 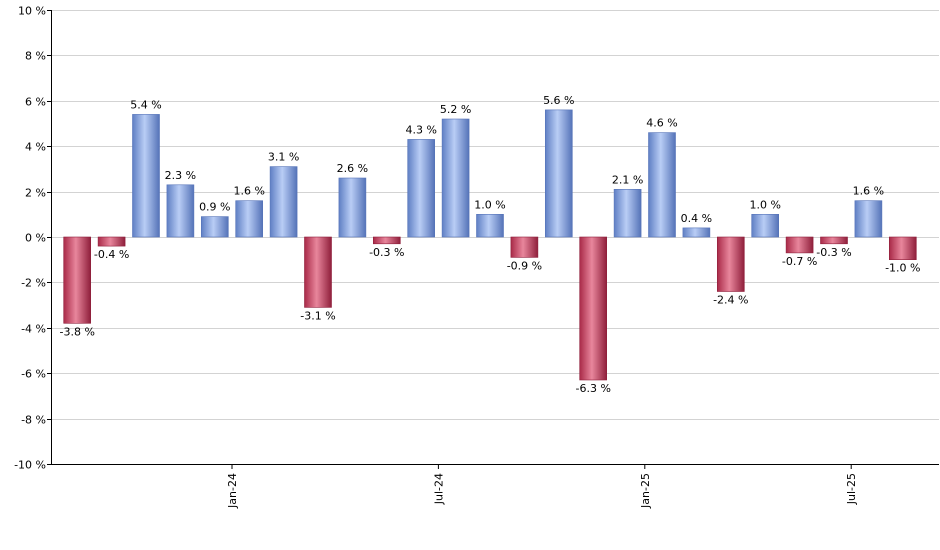 I want to click on bar-data-label: 4.3 %, so click(x=420, y=129).